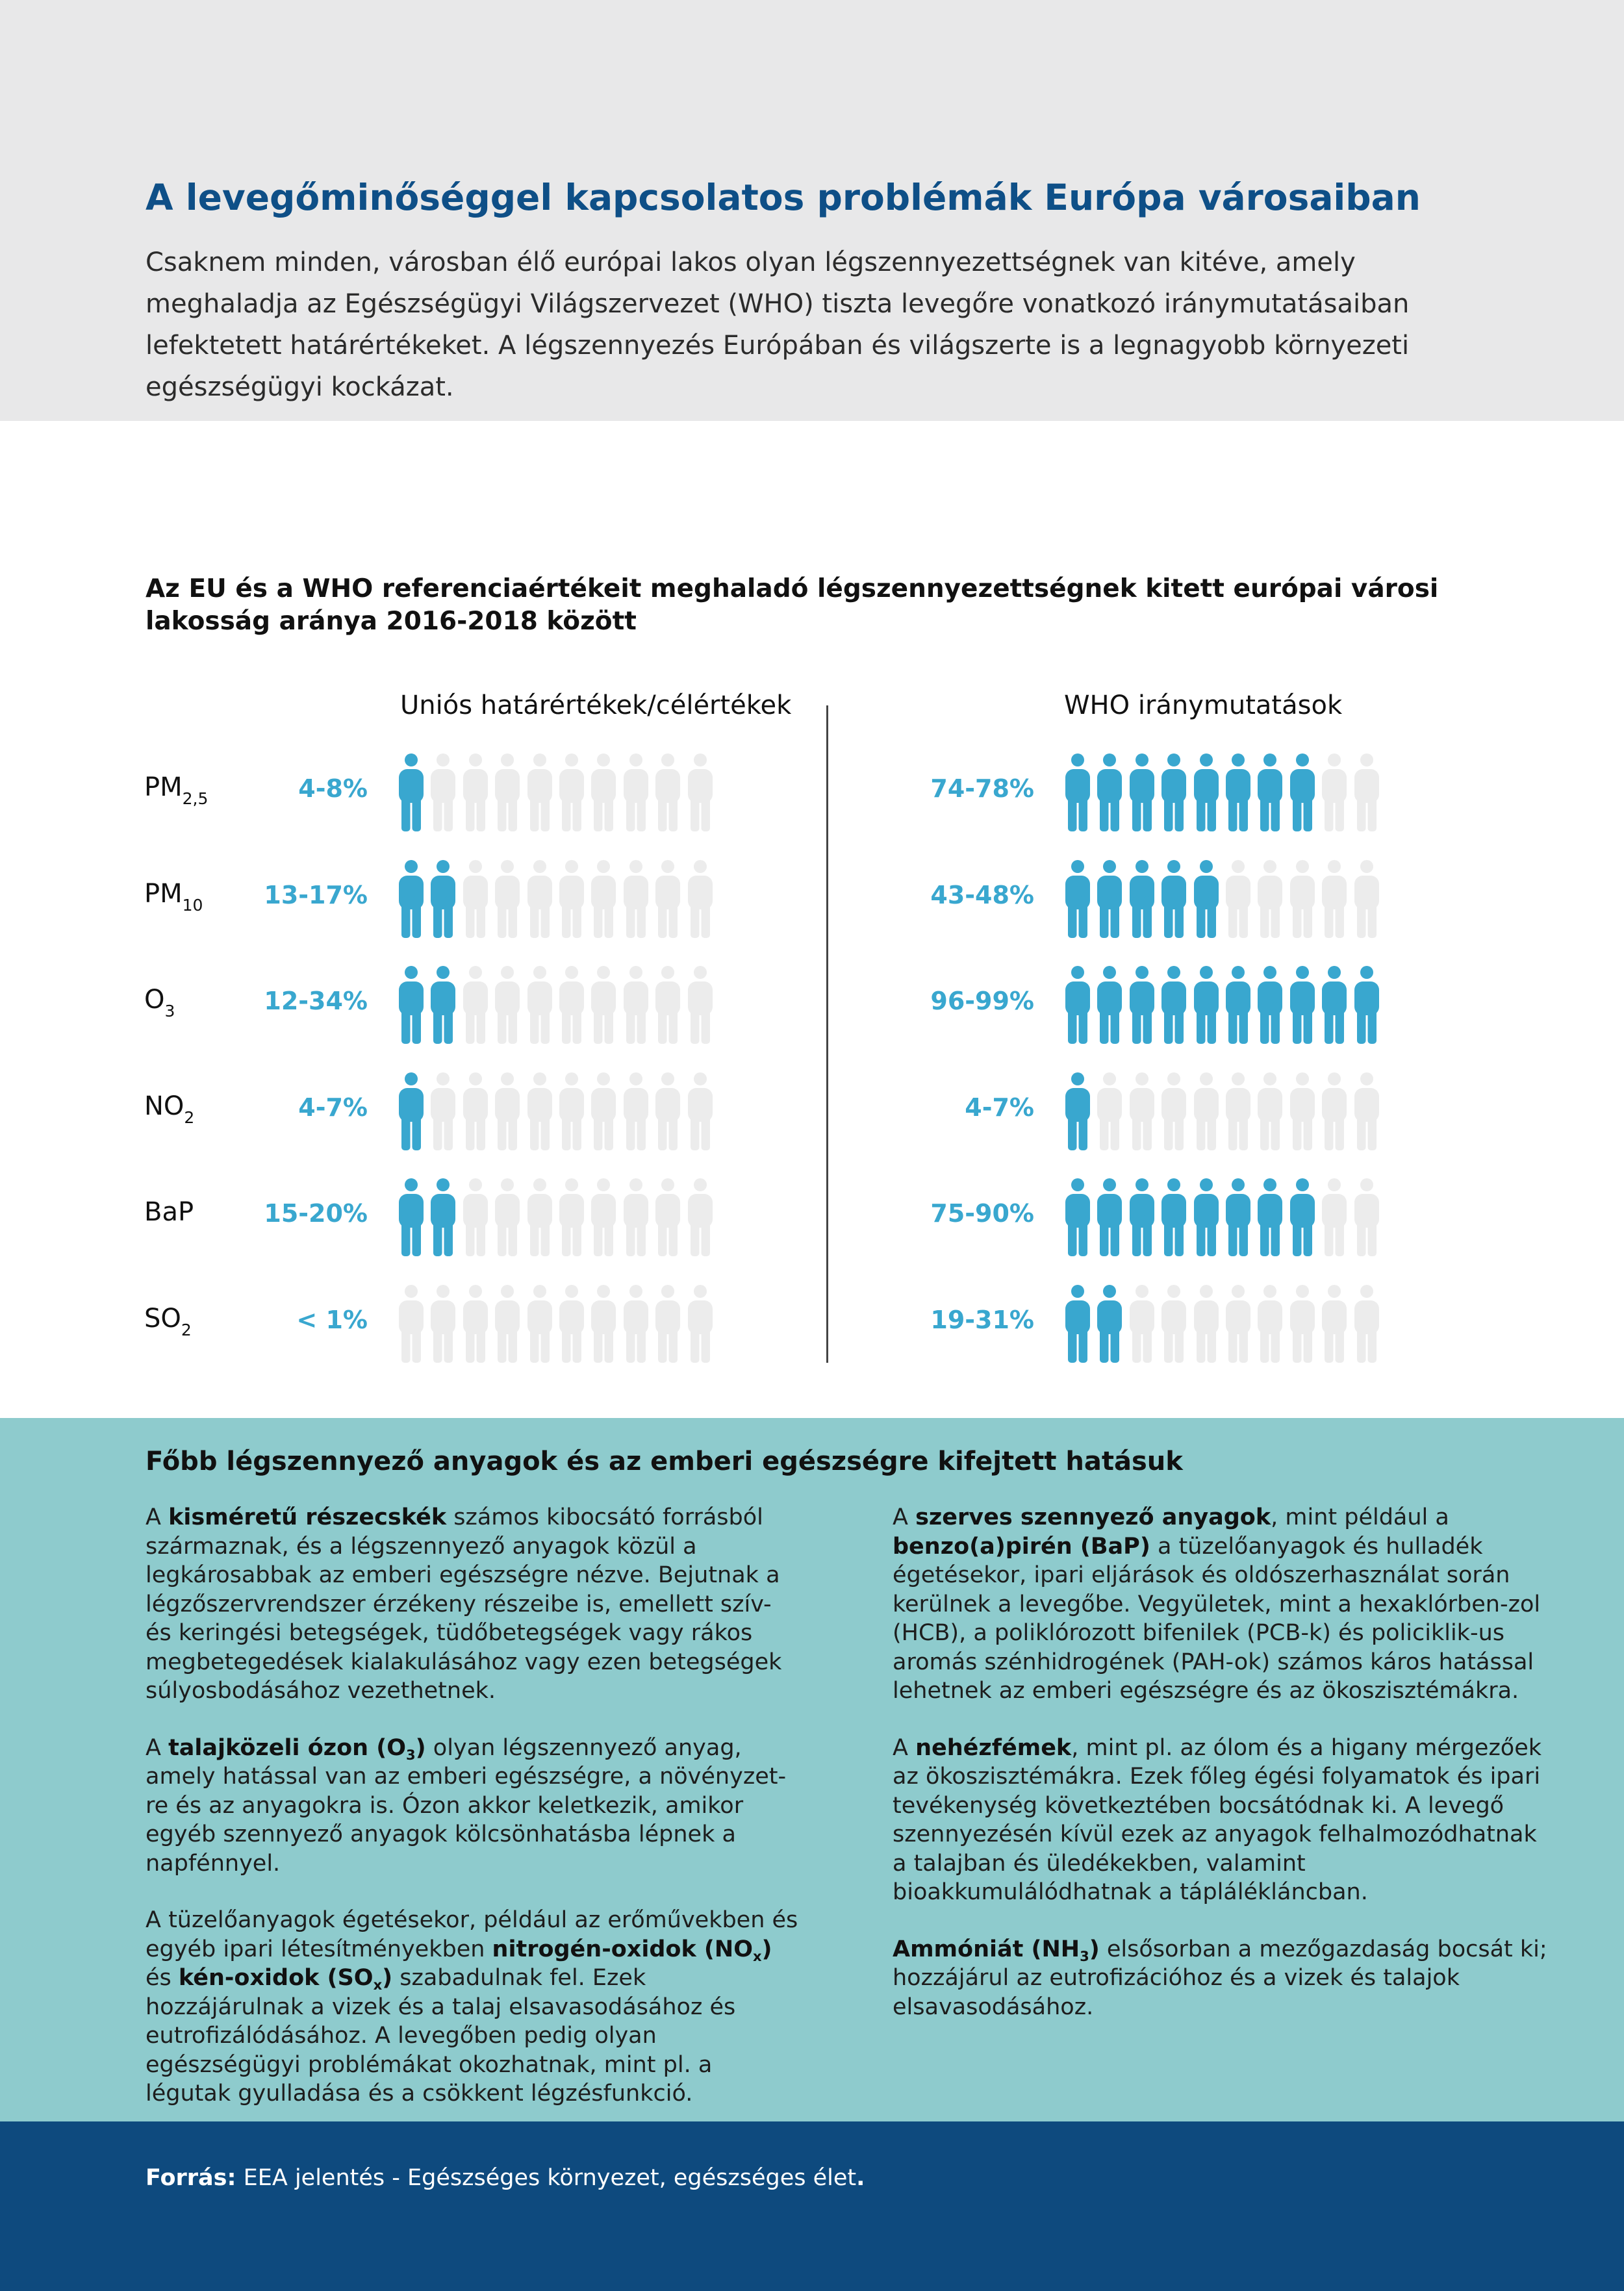 This screenshot has height=2291, width=1624. I want to click on who-group-title: WHO iránymutatások, so click(1203, 705).